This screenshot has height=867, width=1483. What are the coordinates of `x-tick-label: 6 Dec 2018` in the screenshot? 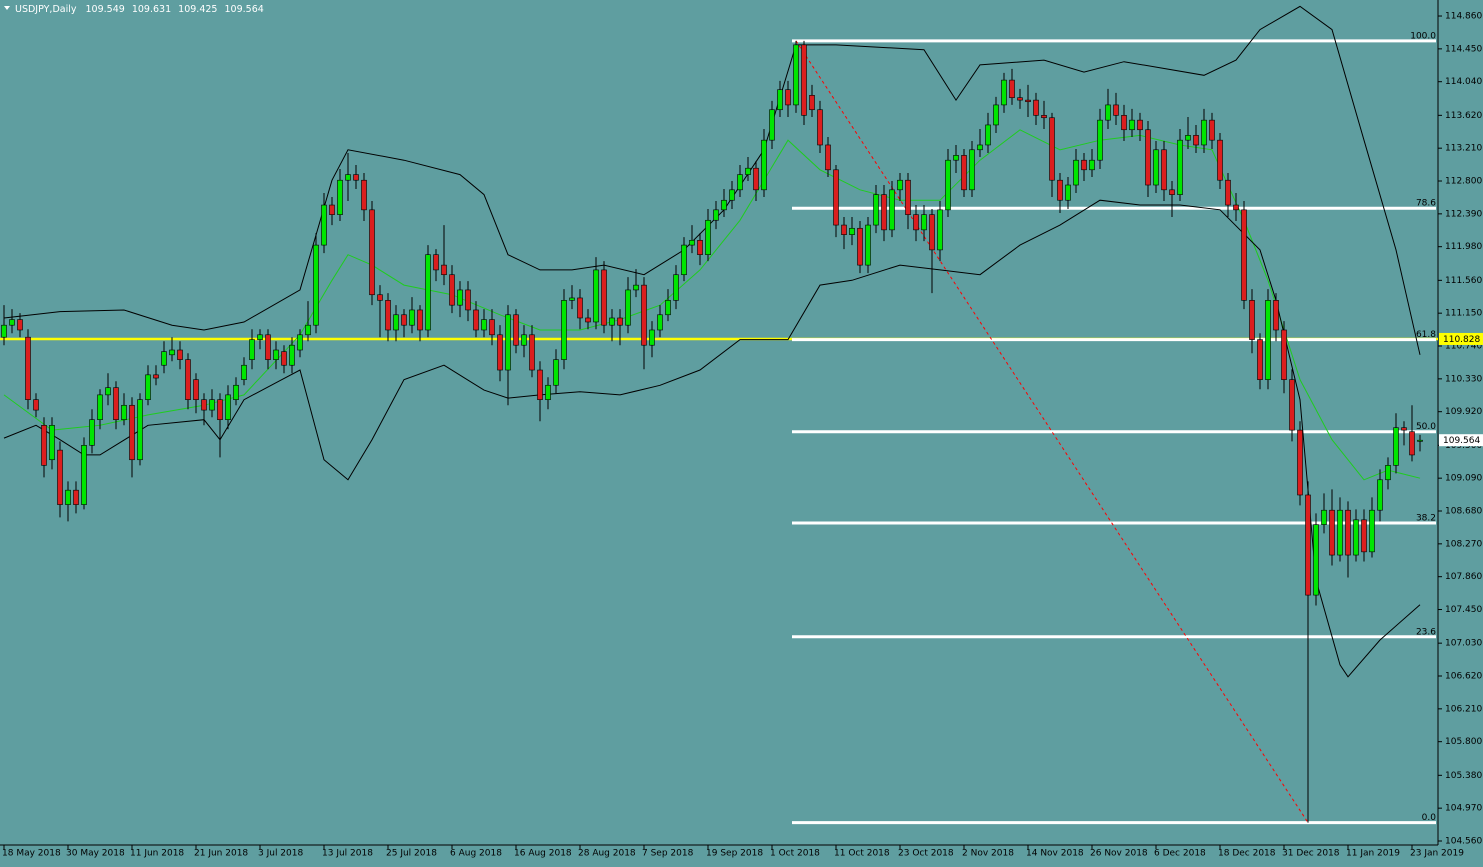 It's located at (1180, 854).